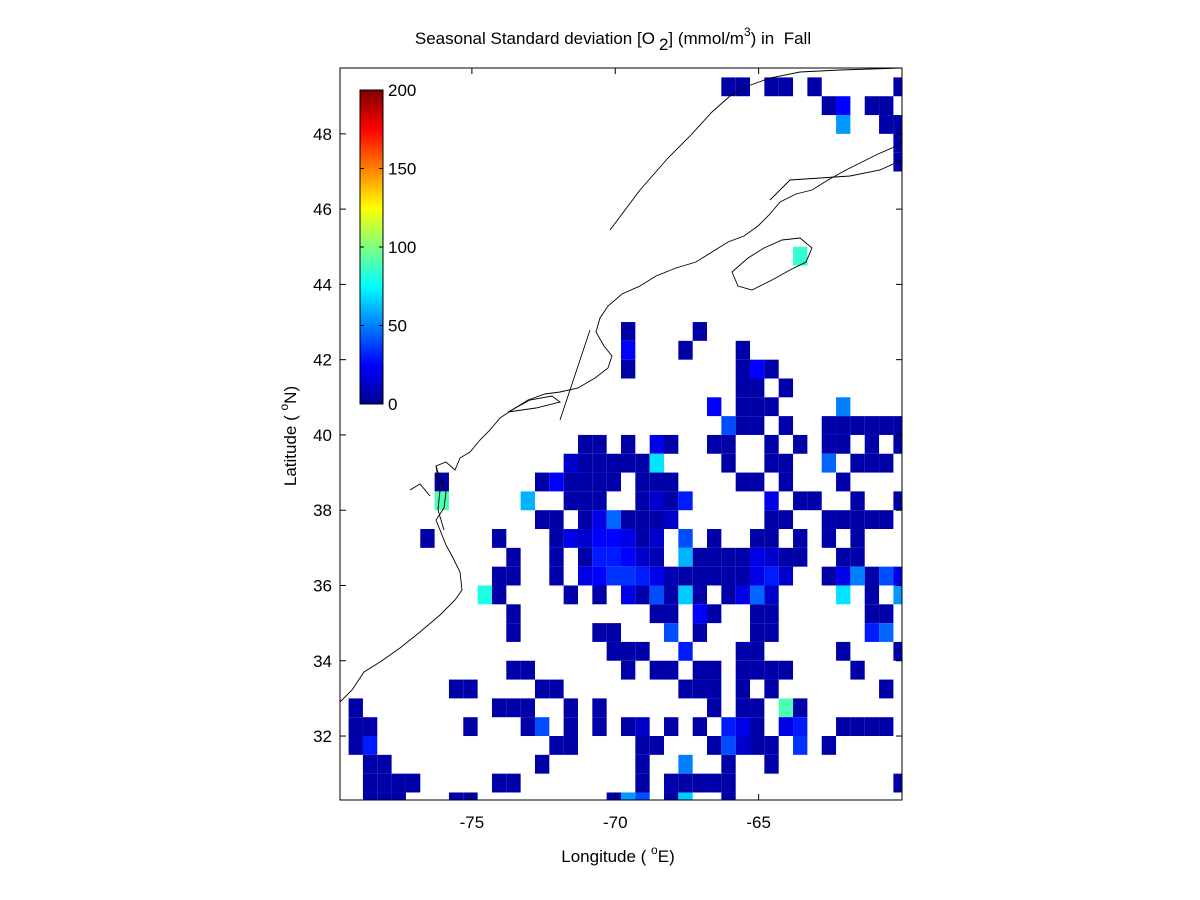  Describe the element at coordinates (290, 449) in the screenshot. I see `ylabel-part: Latitude (` at that location.